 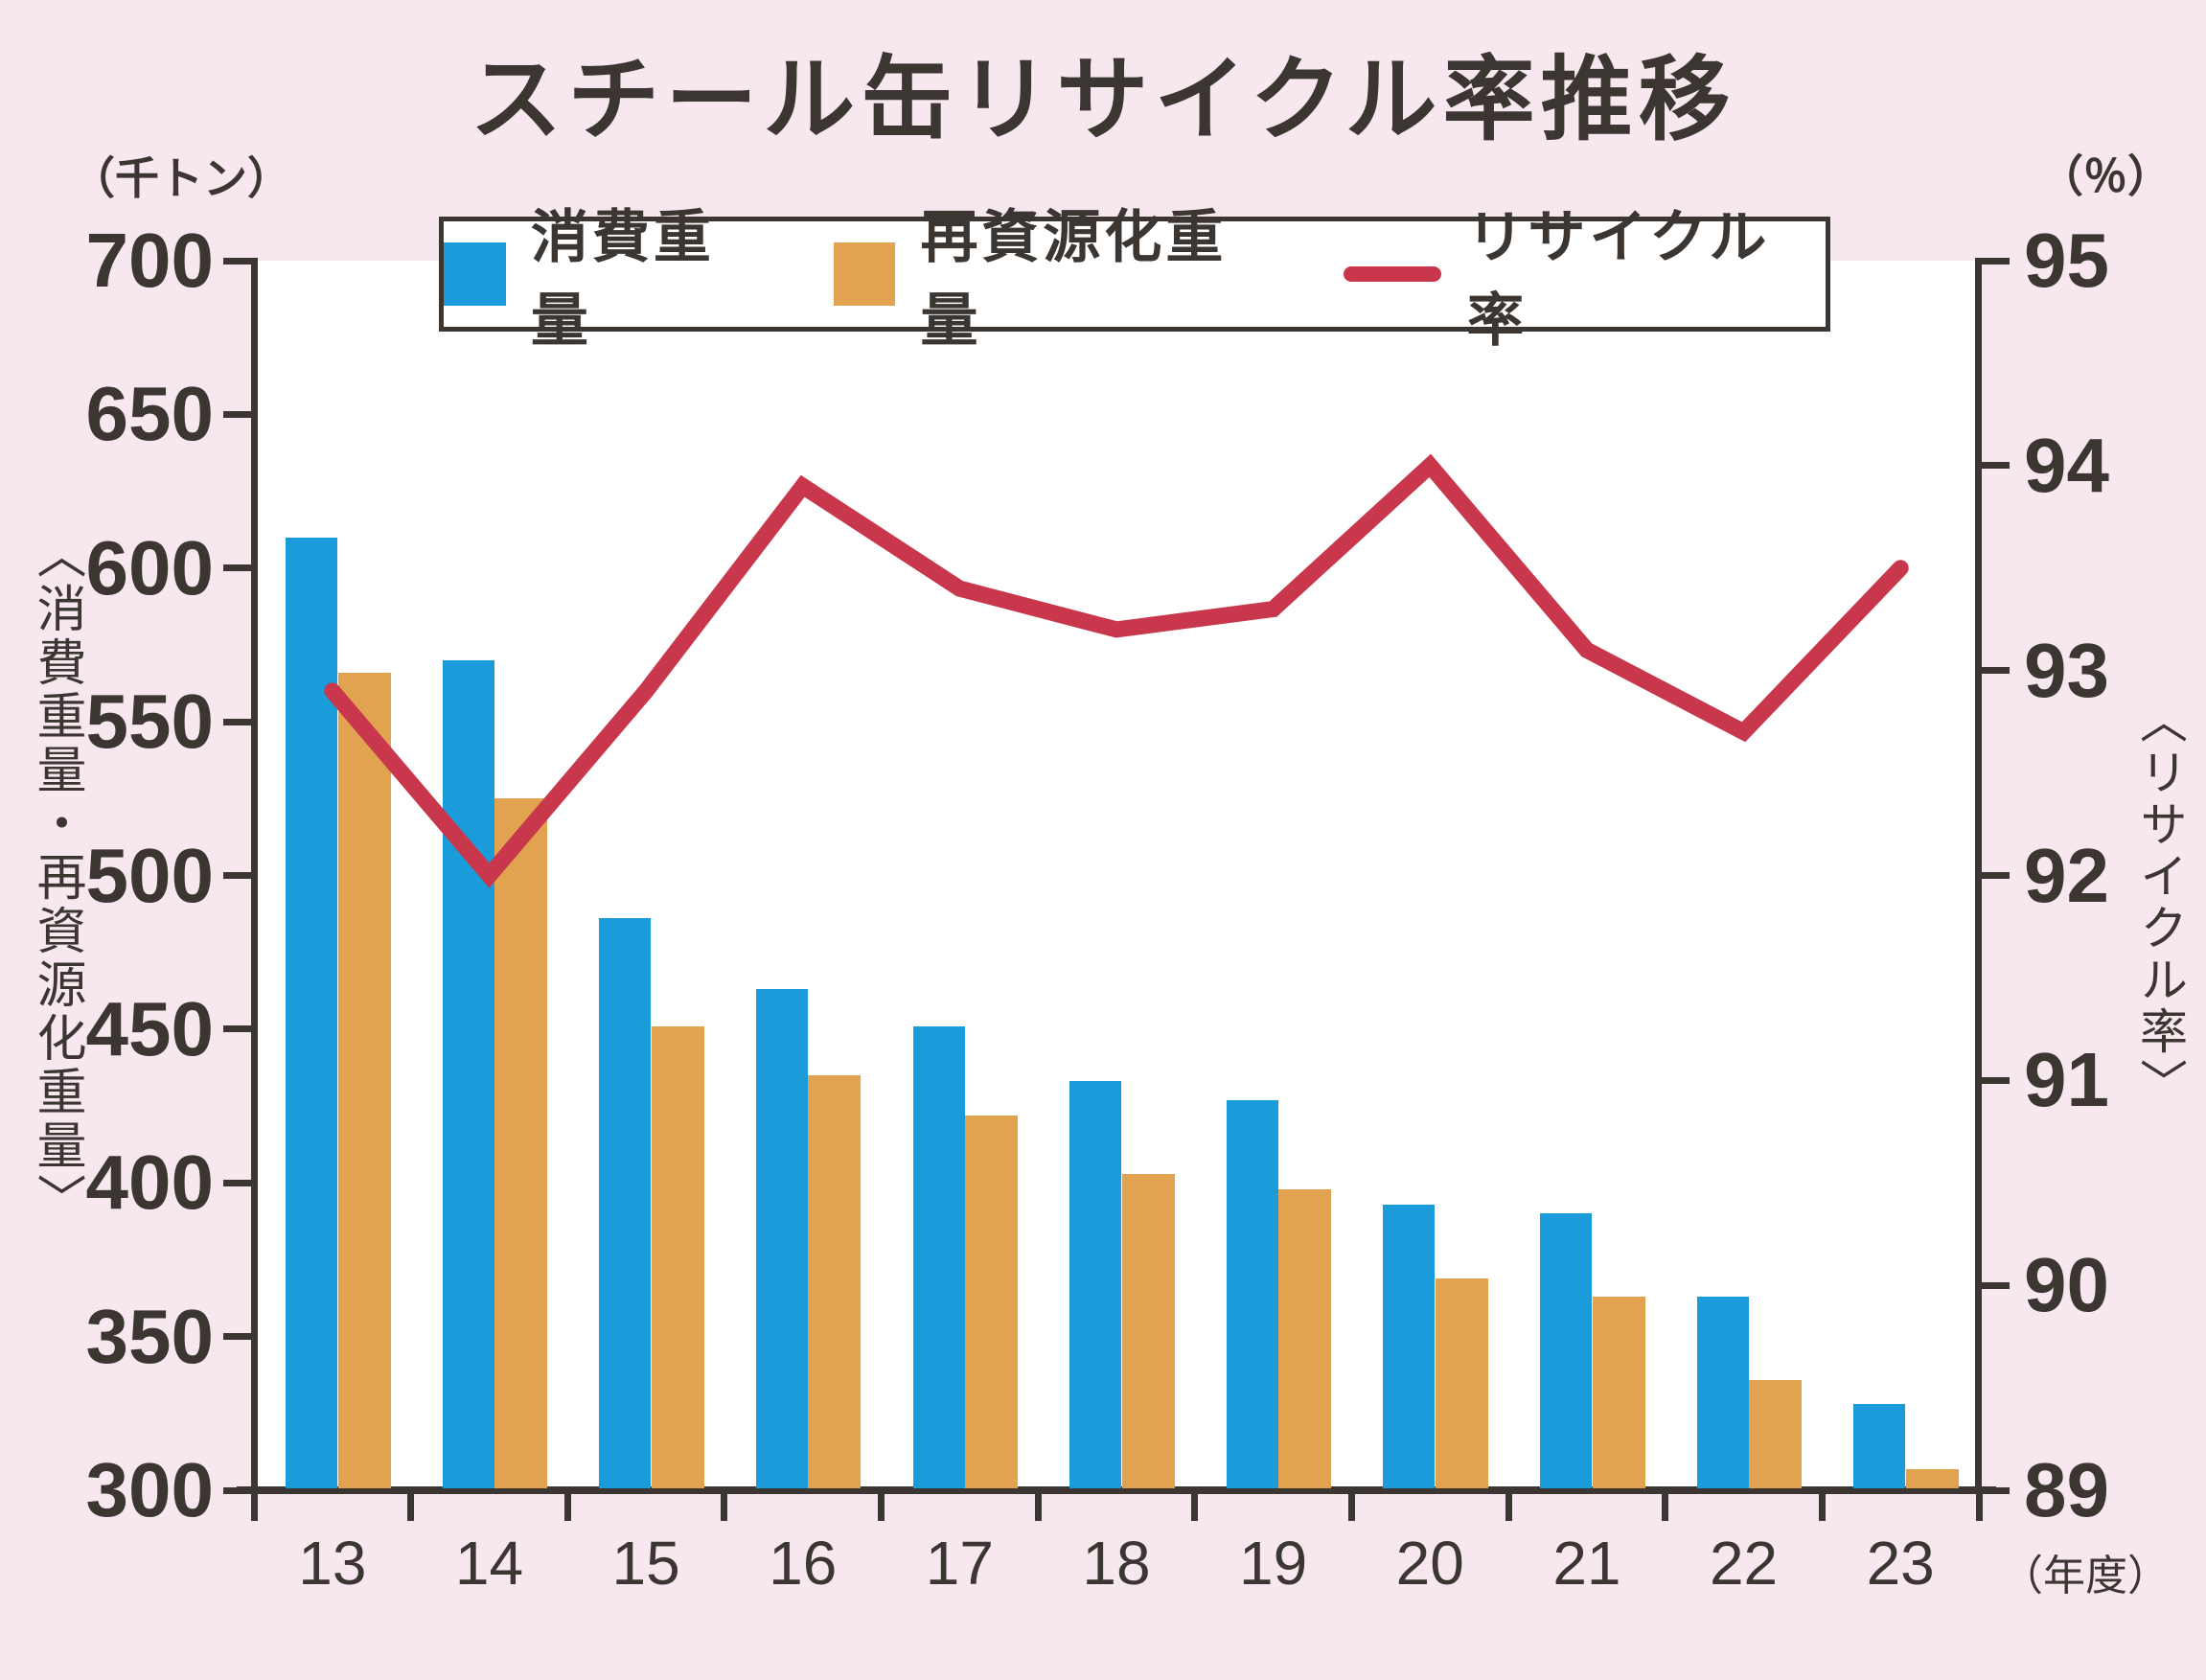 I want to click on legend-bar-marker-consumption, so click(x=475, y=274).